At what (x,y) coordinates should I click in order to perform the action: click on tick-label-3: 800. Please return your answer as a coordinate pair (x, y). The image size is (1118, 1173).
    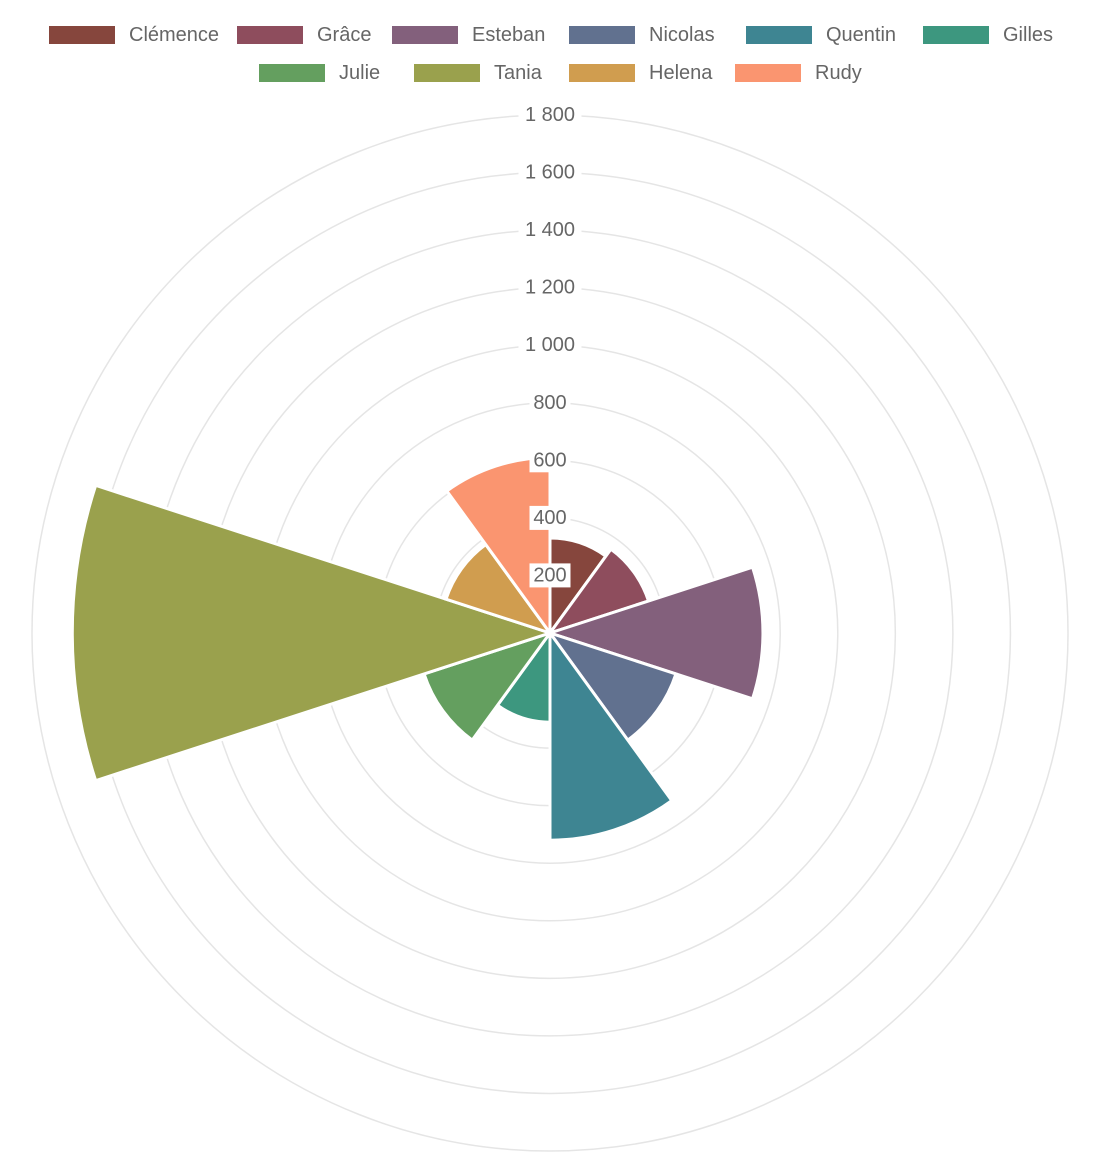
    Looking at the image, I should click on (549, 403).